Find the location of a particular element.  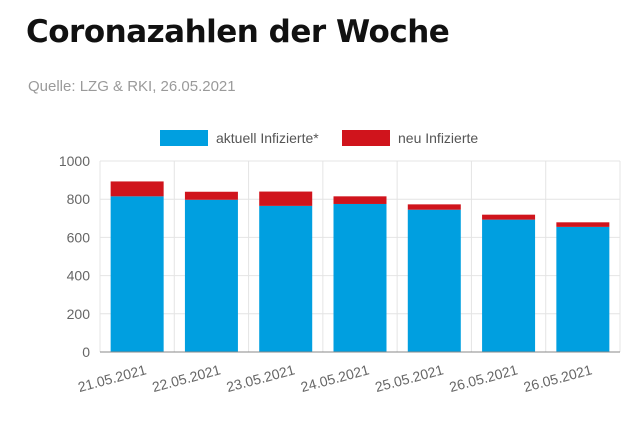

y-tick-label: 800 is located at coordinates (79, 199).